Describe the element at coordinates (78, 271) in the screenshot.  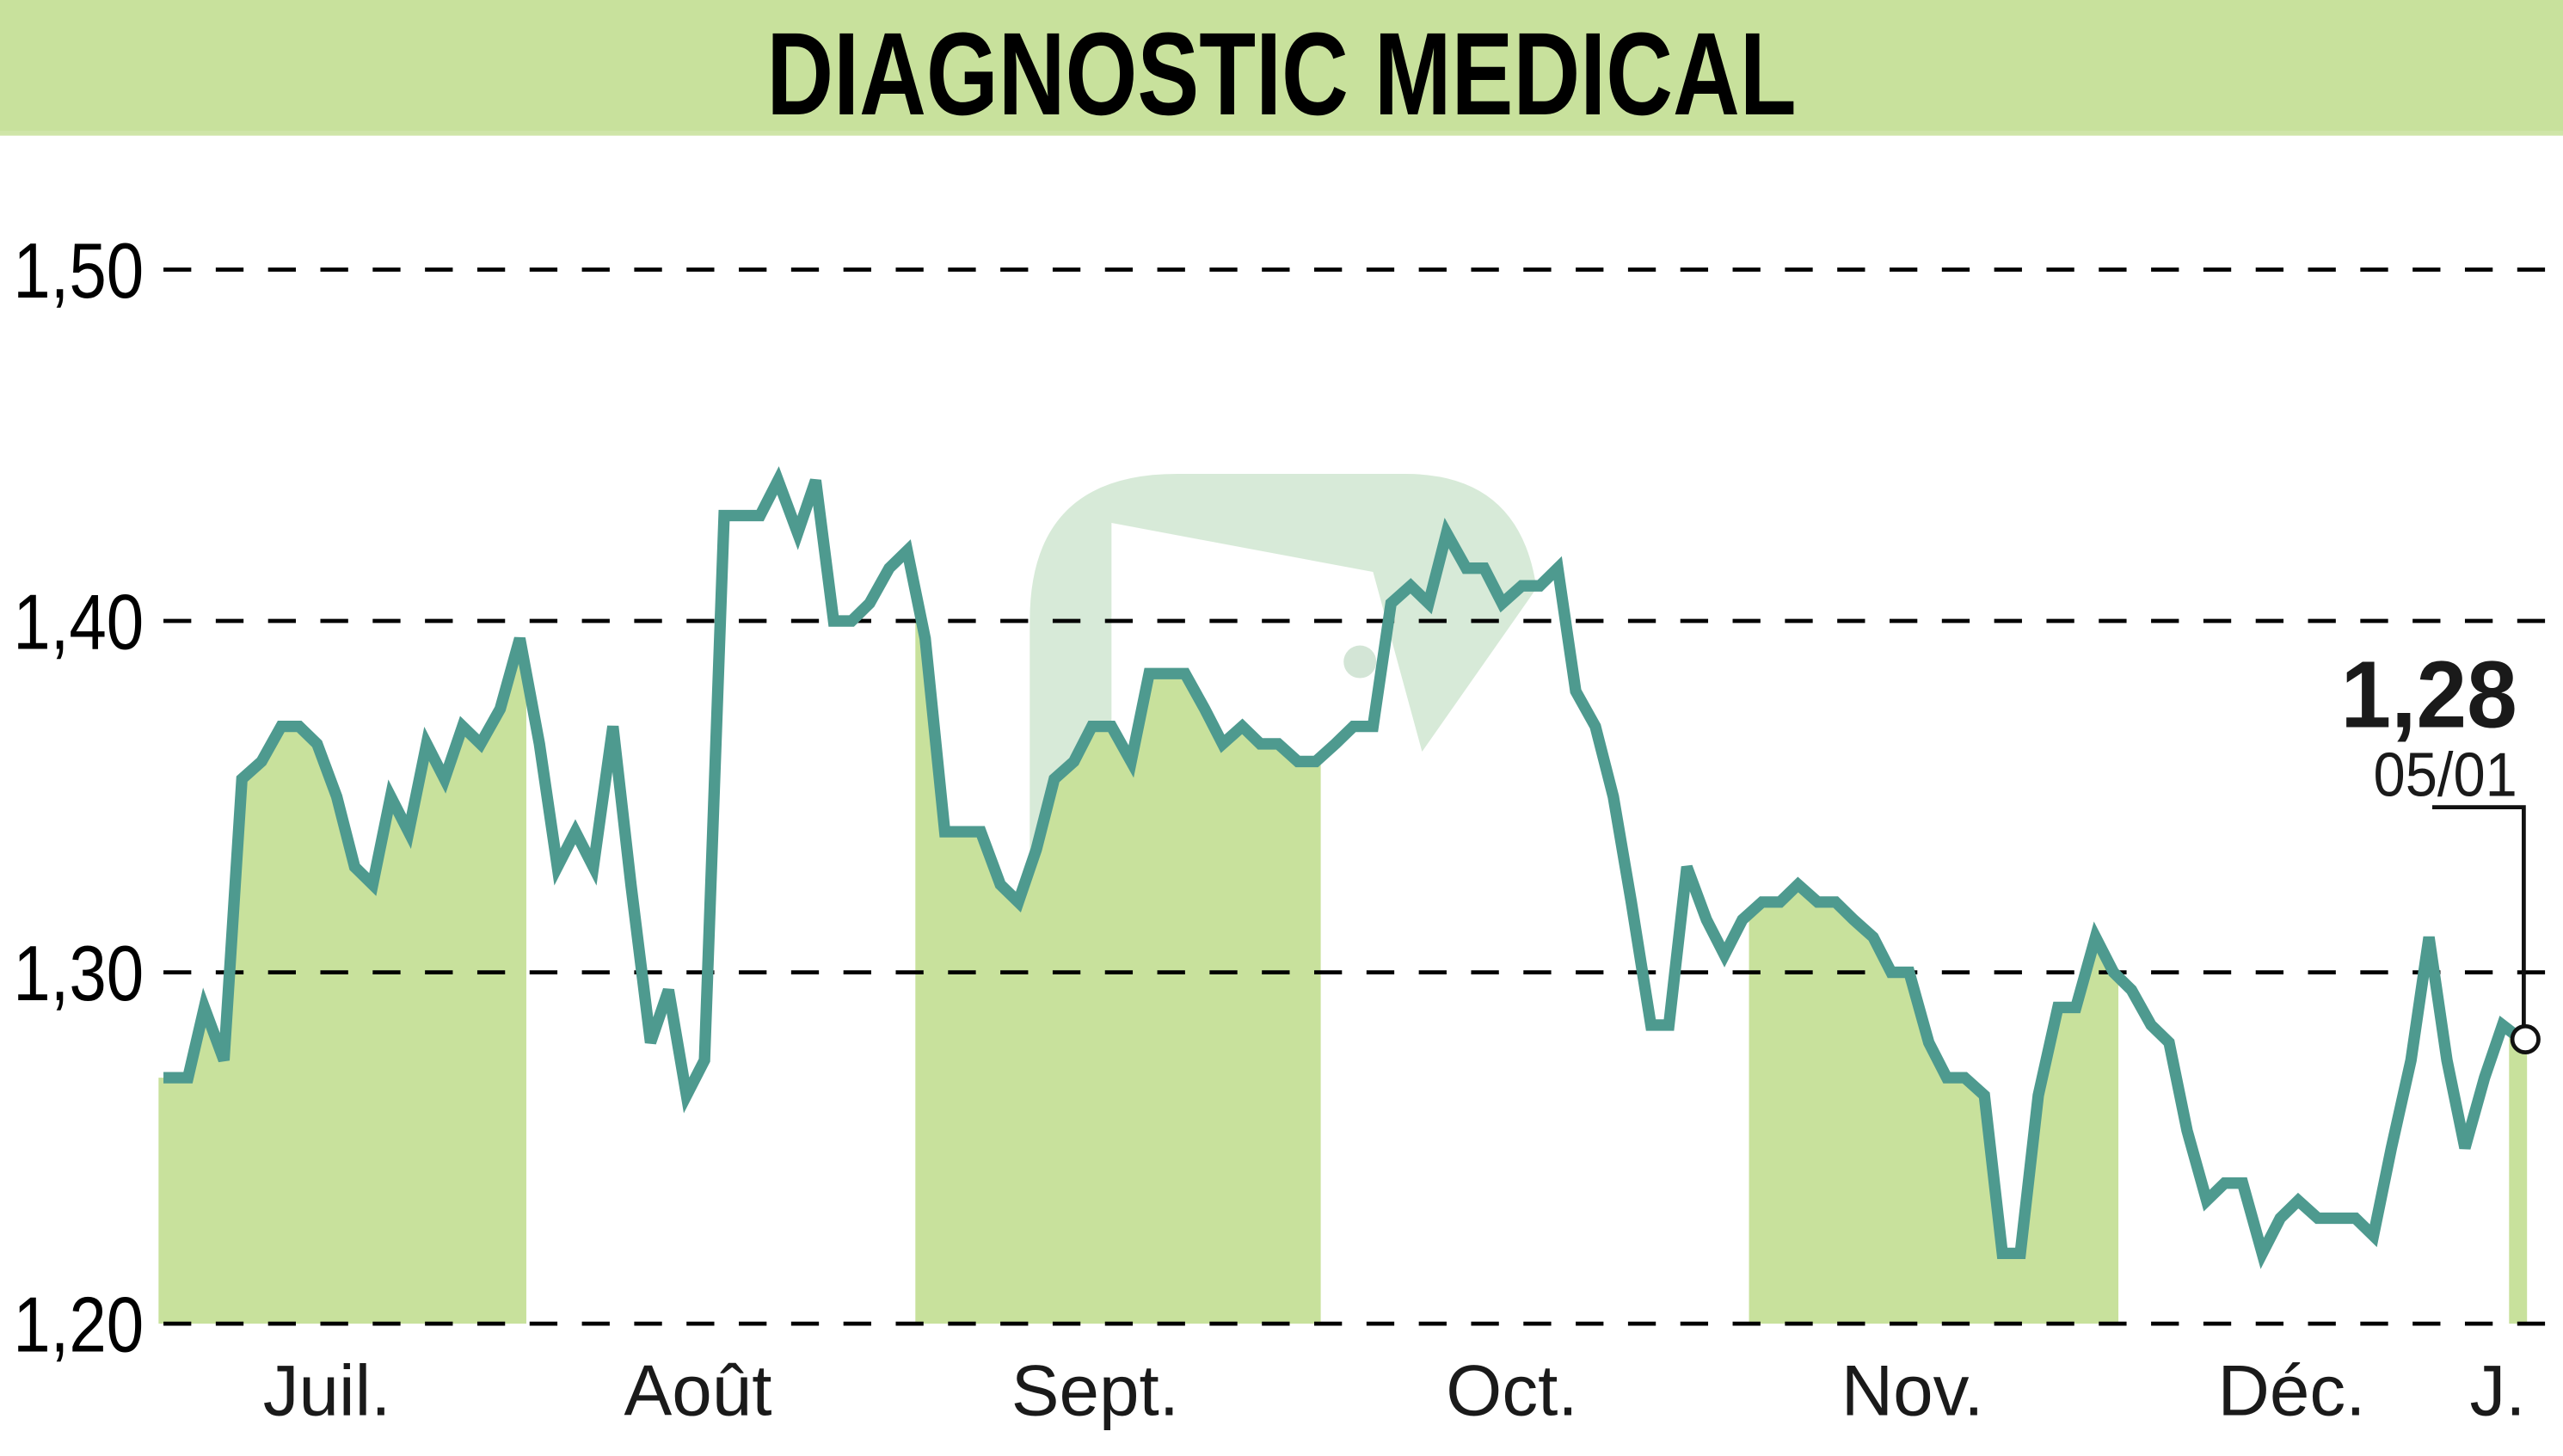
I see `y-tick-label: 1,50` at that location.